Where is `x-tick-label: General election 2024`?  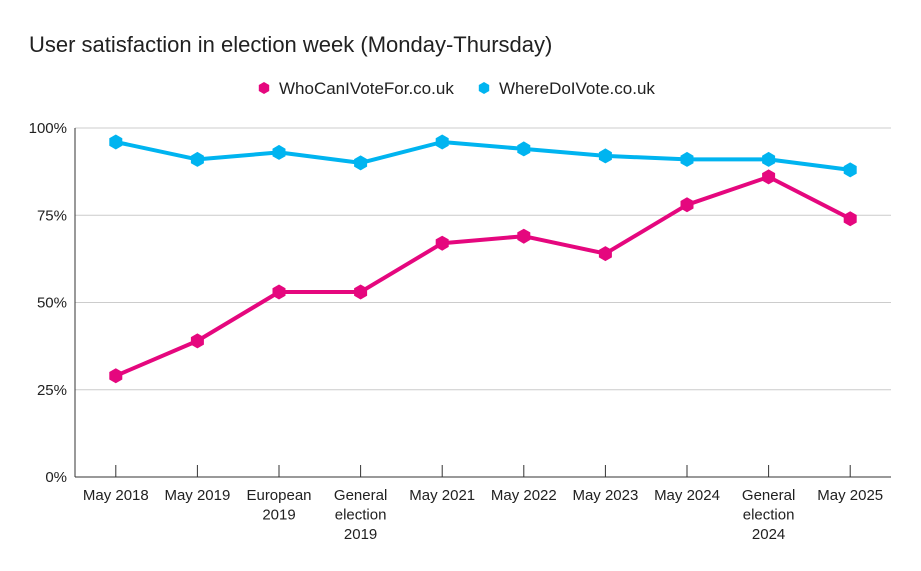
x-tick-label: General election 2024 is located at coordinates (768, 515).